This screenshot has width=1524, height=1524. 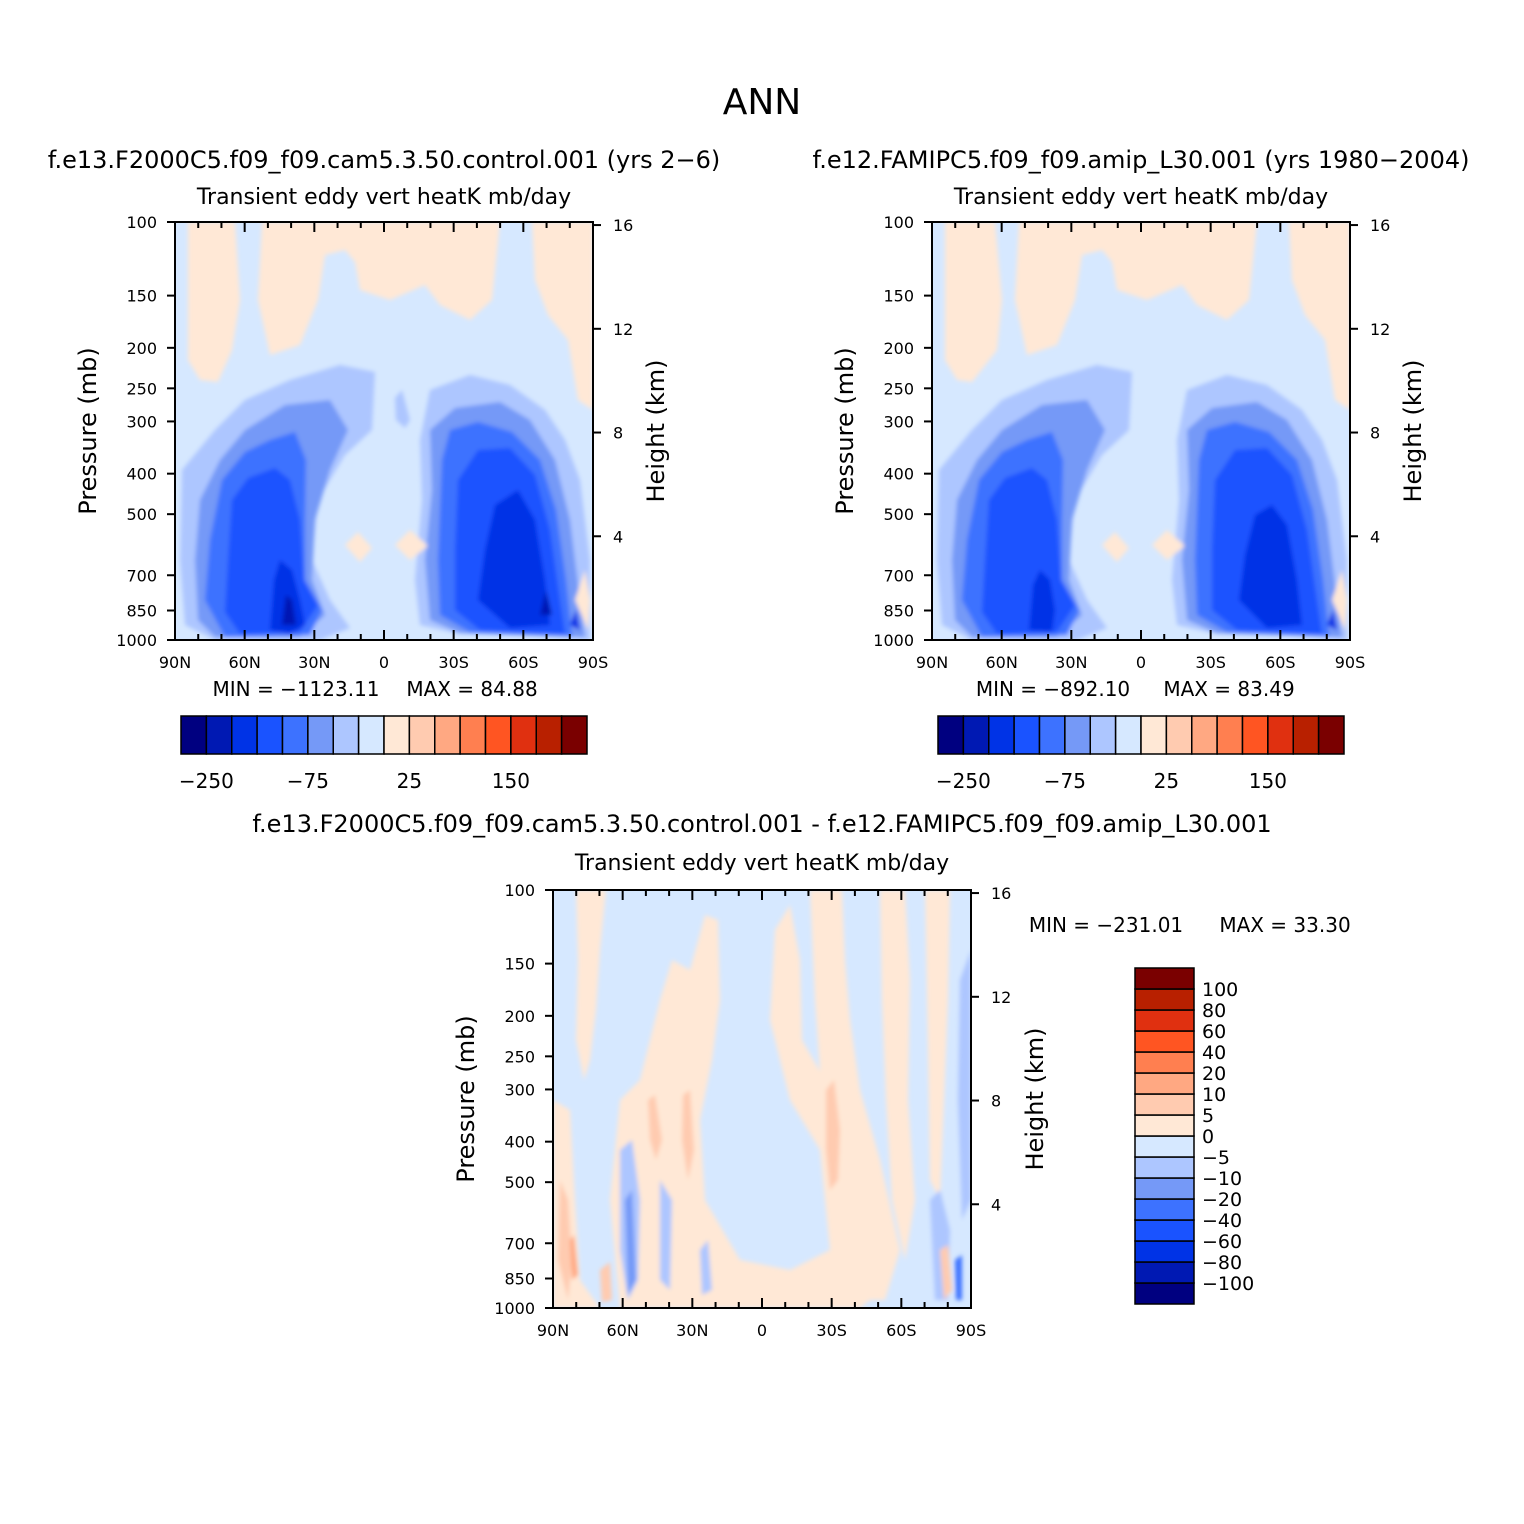 I want to click on panel-2-y-tick-label-2: 200, so click(x=898, y=348).